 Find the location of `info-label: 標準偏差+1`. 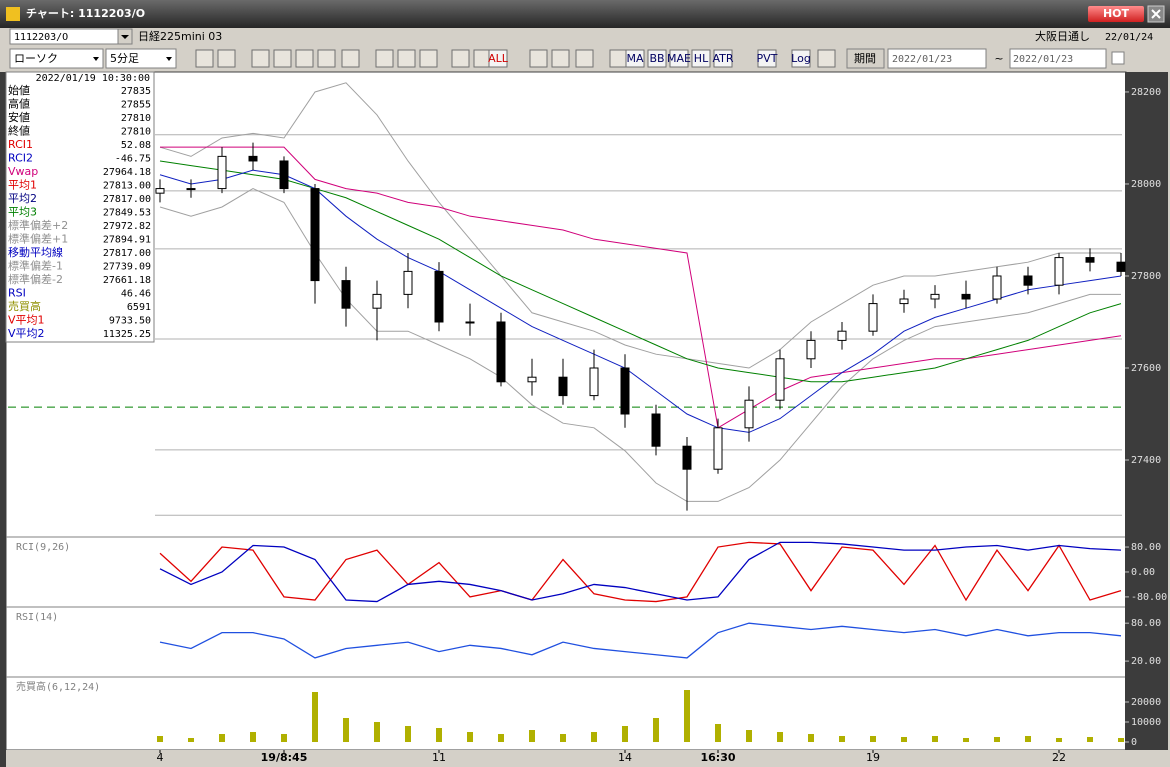

info-label: 標準偏差+1 is located at coordinates (38, 239).